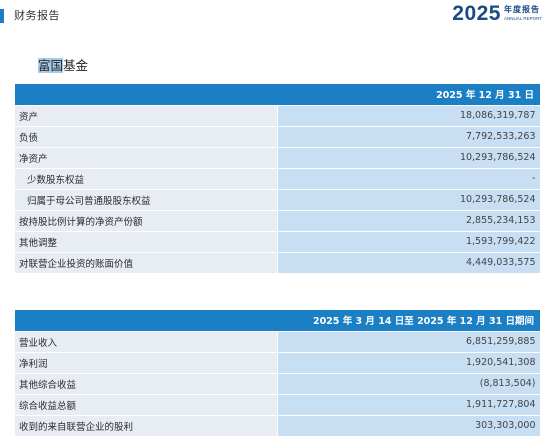 The image size is (550, 448). I want to click on row-value: 2,855,234,153, so click(409, 221).